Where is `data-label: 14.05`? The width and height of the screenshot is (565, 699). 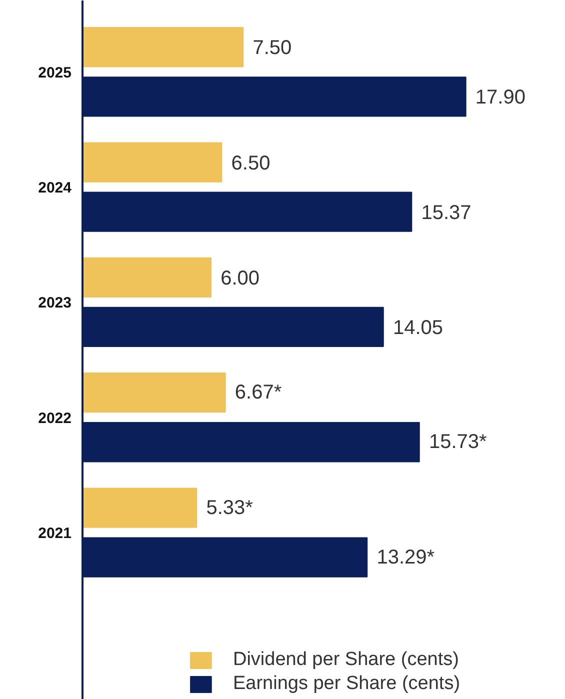
data-label: 14.05 is located at coordinates (418, 327).